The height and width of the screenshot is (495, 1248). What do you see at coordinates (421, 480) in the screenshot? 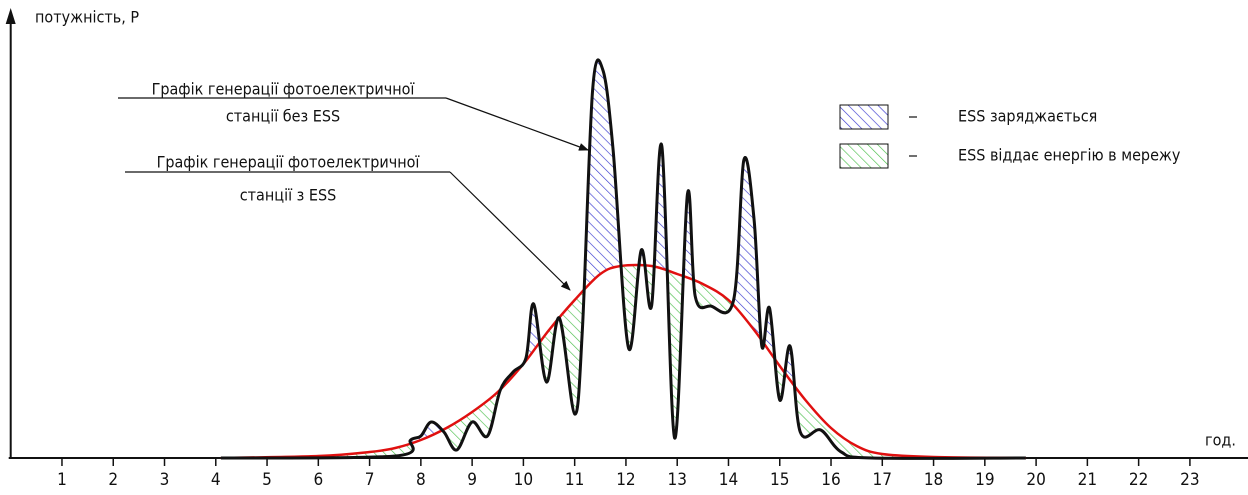
I see `x-tick-label: 8` at bounding box center [421, 480].